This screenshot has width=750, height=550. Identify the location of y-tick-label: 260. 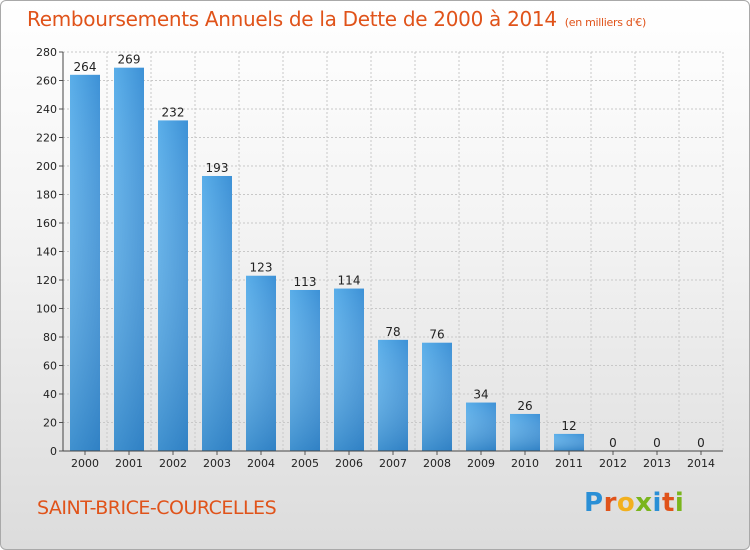
(46, 81).